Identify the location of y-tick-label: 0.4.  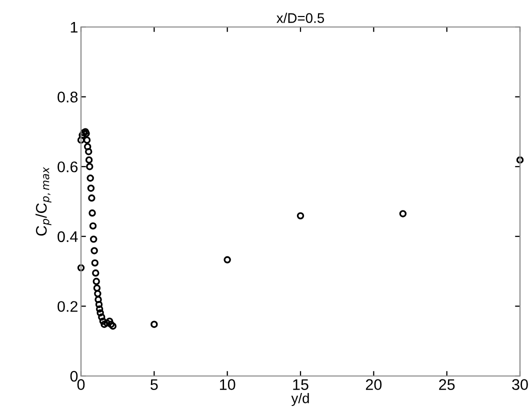
(68, 236).